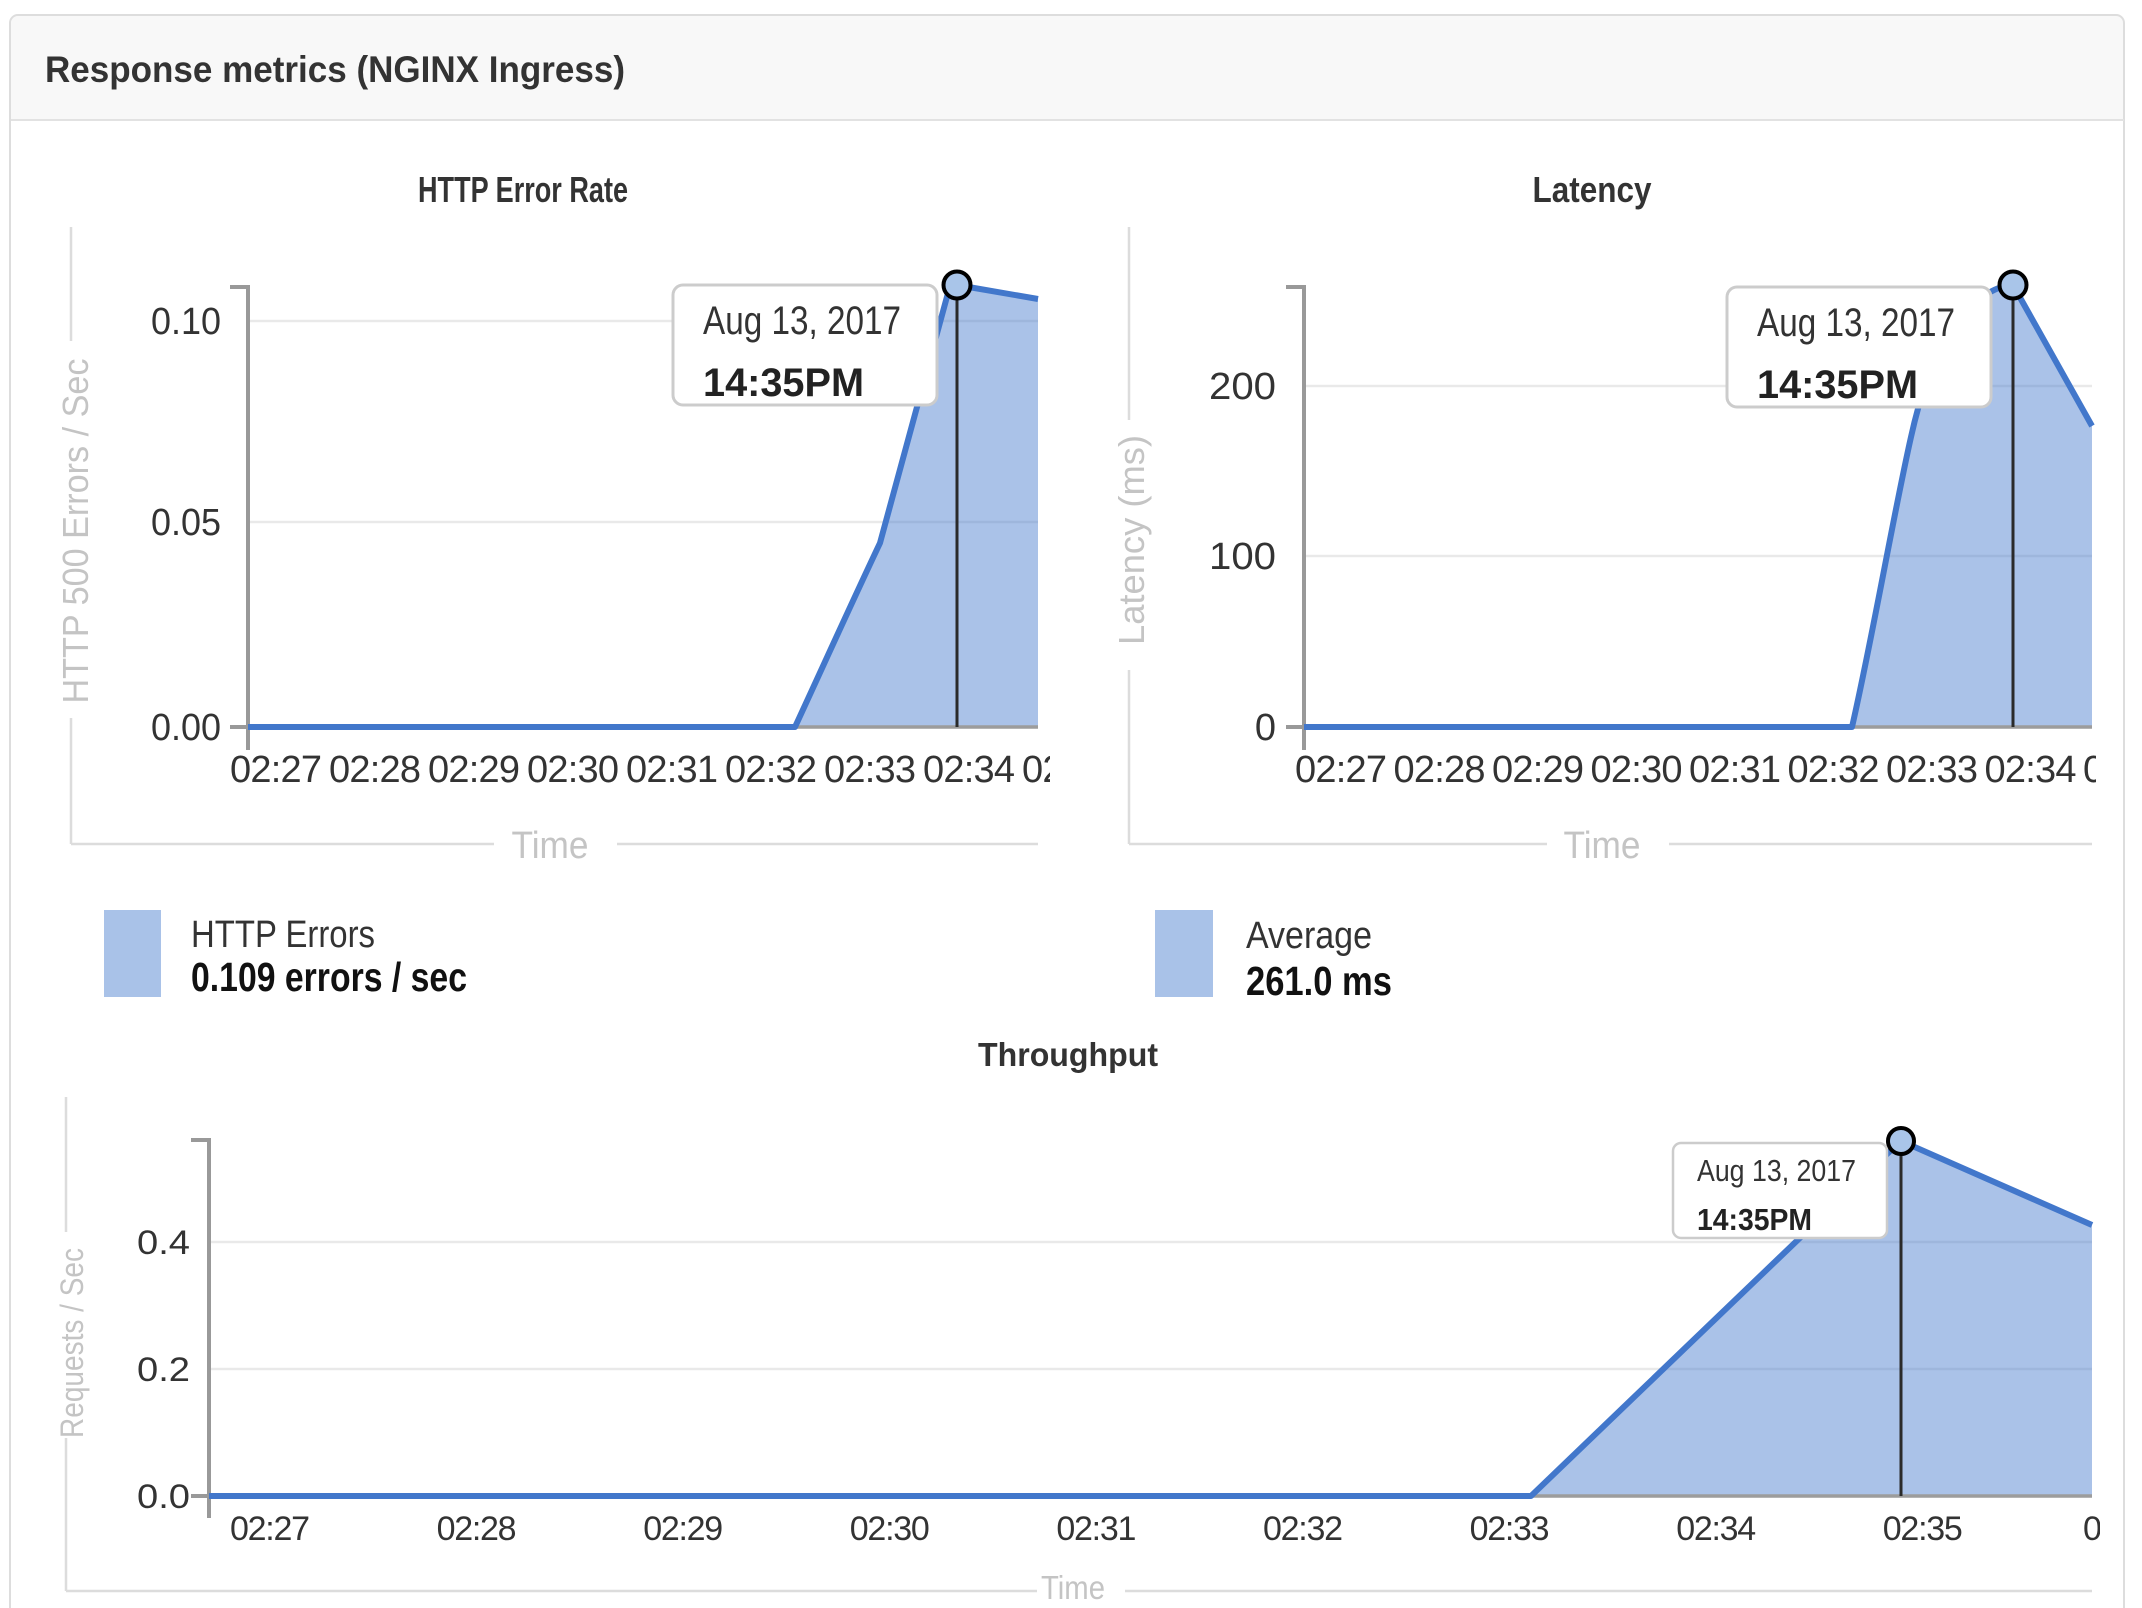 This screenshot has width=2142, height=1608. What do you see at coordinates (186, 728) in the screenshot?
I see `svg-text: 0.00` at bounding box center [186, 728].